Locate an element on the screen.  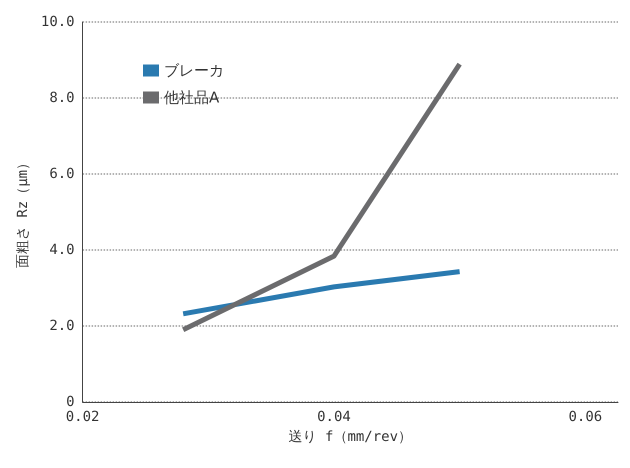
legend-label: ブレーカ is located at coordinates (194, 71).